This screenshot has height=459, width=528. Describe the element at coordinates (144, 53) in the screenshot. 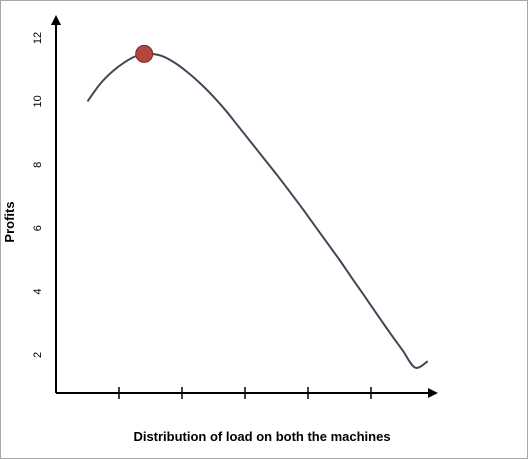

I see `maximum-profit-point` at that location.